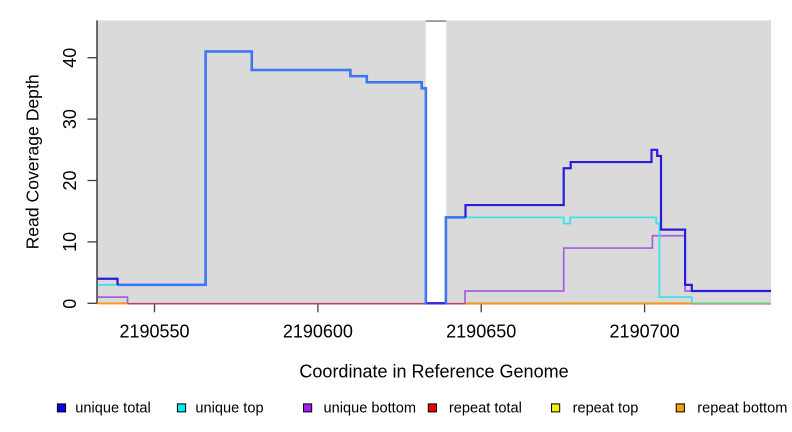 Image resolution: width=792 pixels, height=432 pixels. Describe the element at coordinates (33, 161) in the screenshot. I see `svg-text: Read Coverage Depth` at that location.